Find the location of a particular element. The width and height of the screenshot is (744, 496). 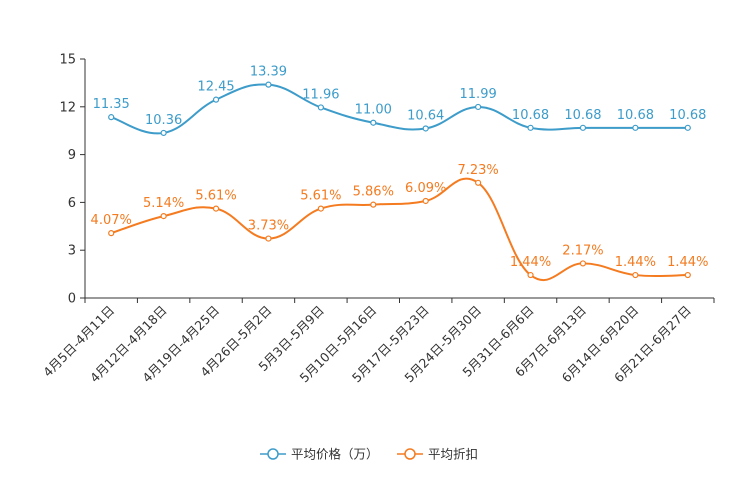

y-tick-label: 6 is located at coordinates (72, 203).